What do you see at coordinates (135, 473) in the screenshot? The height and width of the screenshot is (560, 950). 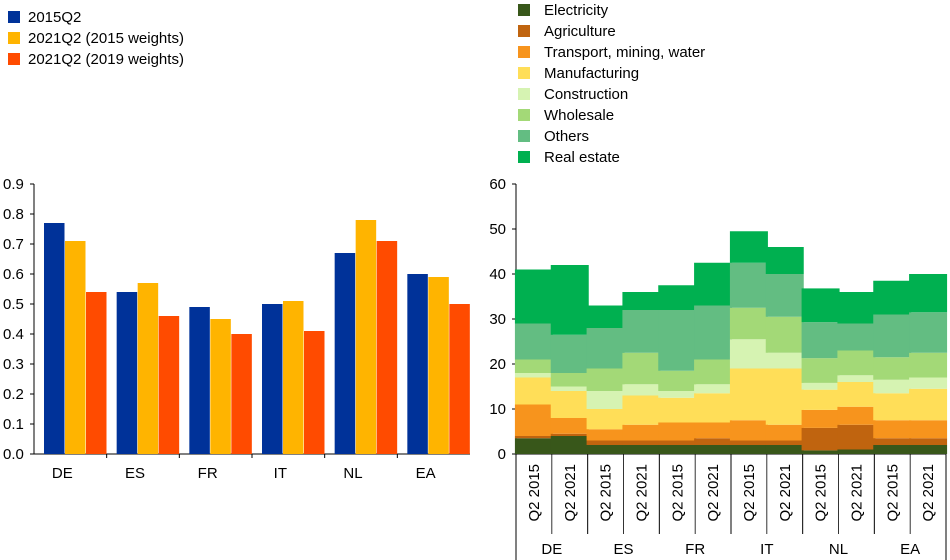 I see `x-category-label: ES` at bounding box center [135, 473].